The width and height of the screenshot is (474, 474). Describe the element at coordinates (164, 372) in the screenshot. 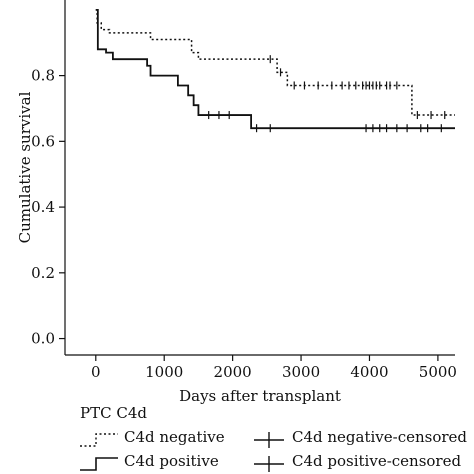

I see `x-tick-label: 1000` at that location.